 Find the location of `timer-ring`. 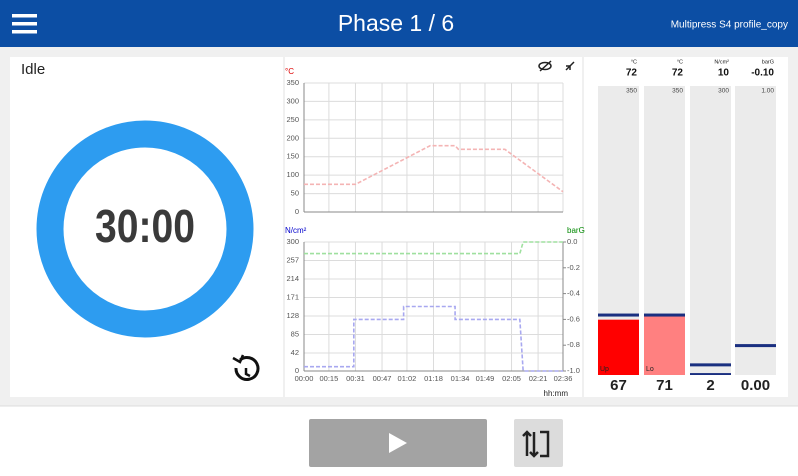

timer-ring is located at coordinates (145, 229).